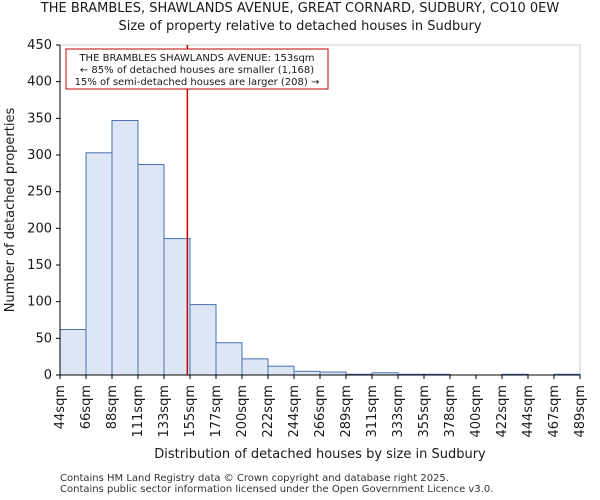  What do you see at coordinates (216, 411) in the screenshot?
I see `x-tick-label: 177sqm` at bounding box center [216, 411].